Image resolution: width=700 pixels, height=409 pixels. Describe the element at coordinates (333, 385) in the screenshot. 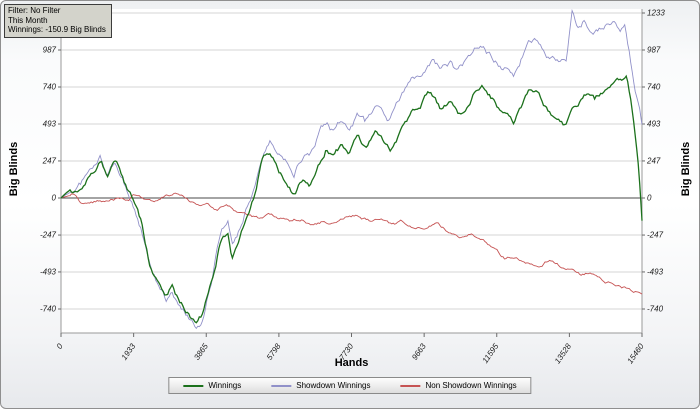

I see `legend-label-showdown-winnings: Showdown Winnings` at that location.